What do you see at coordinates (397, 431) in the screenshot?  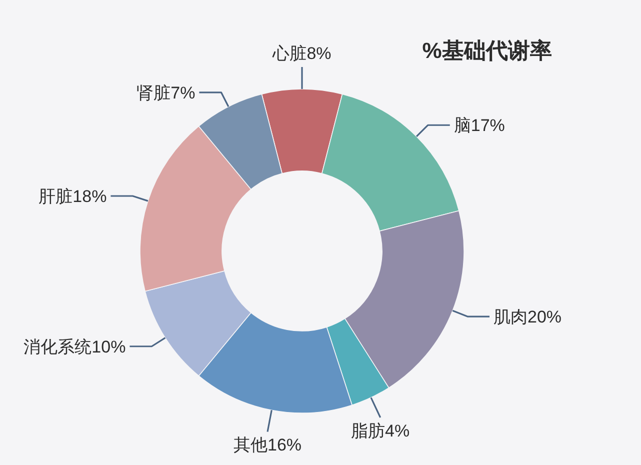 I see `data-label: 4%` at bounding box center [397, 431].